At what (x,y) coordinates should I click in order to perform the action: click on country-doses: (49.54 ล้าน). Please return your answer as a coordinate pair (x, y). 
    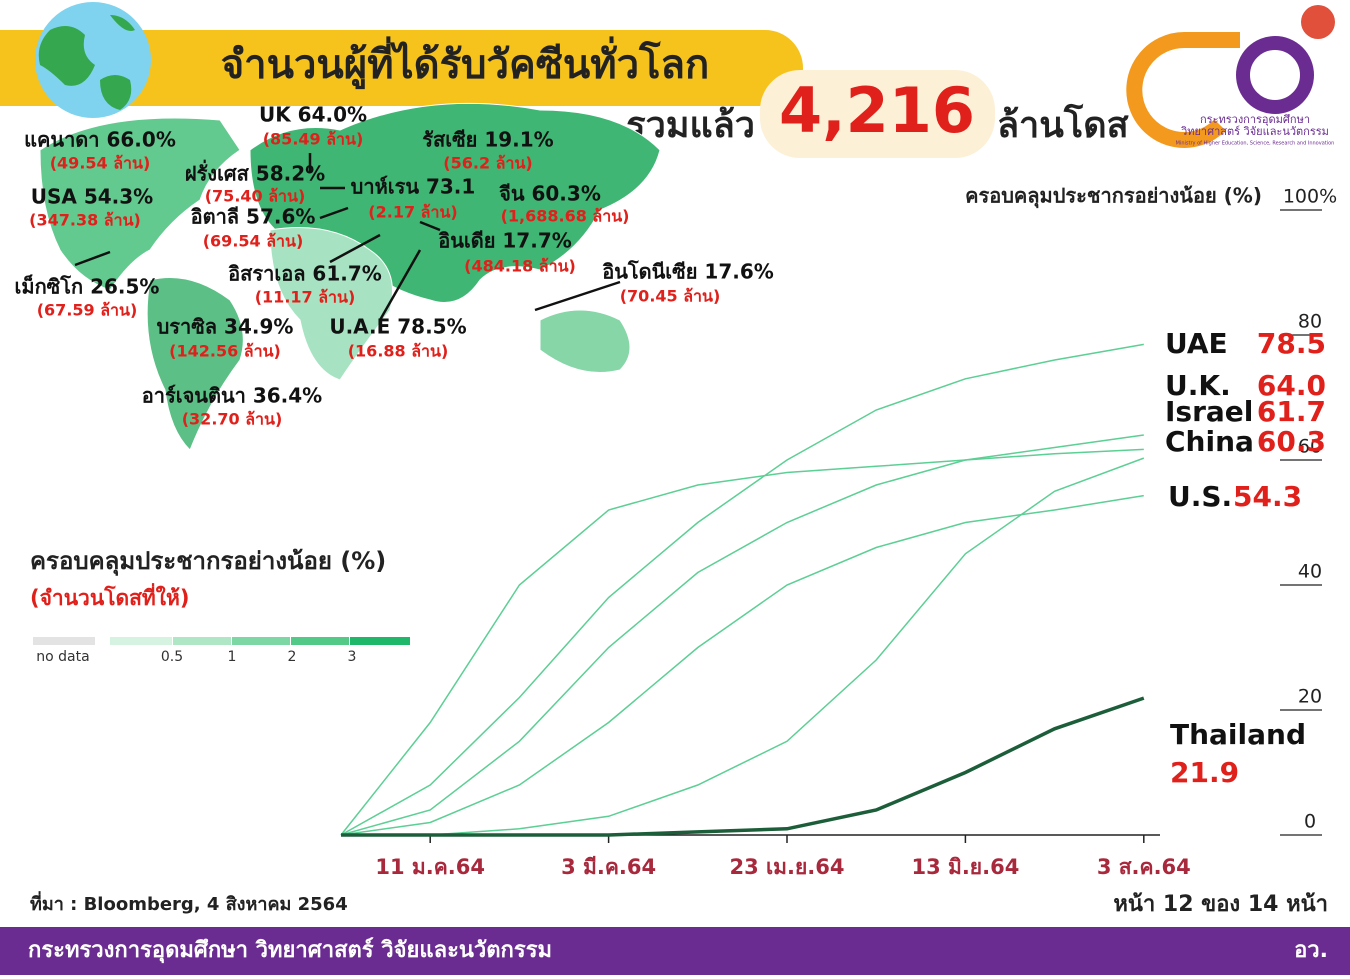
    Looking at the image, I should click on (100, 163).